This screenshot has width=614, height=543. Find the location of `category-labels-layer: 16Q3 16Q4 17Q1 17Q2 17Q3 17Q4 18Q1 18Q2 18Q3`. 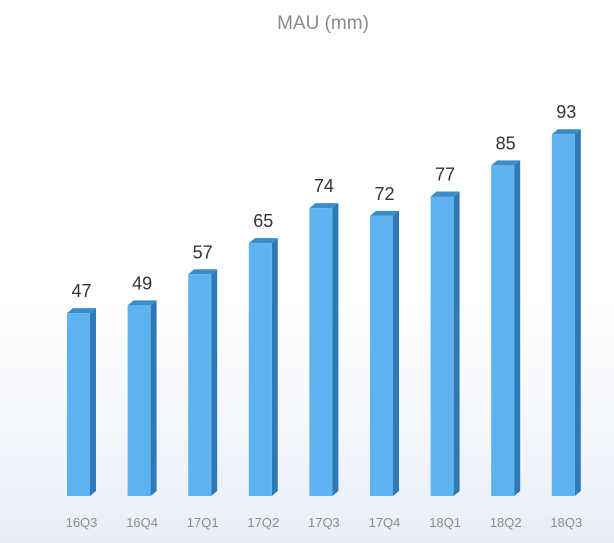

category-labels-layer: 16Q3 16Q4 17Q1 17Q2 17Q3 17Q4 18Q1 18Q2 18Q3 is located at coordinates (324, 522).